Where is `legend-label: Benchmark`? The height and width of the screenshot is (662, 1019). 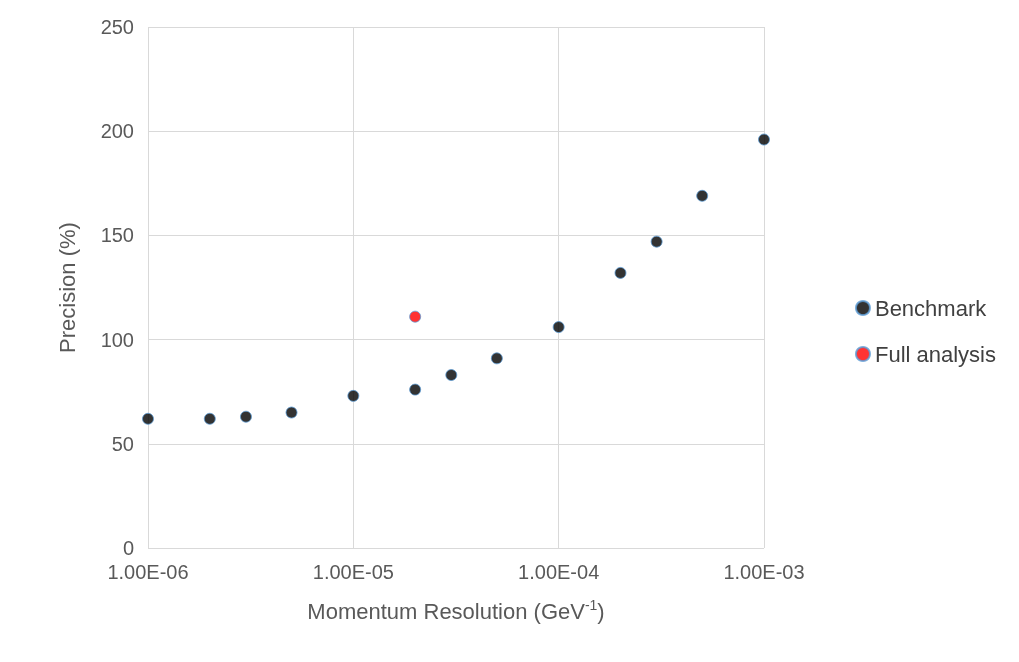
legend-label: Benchmark is located at coordinates (931, 308).